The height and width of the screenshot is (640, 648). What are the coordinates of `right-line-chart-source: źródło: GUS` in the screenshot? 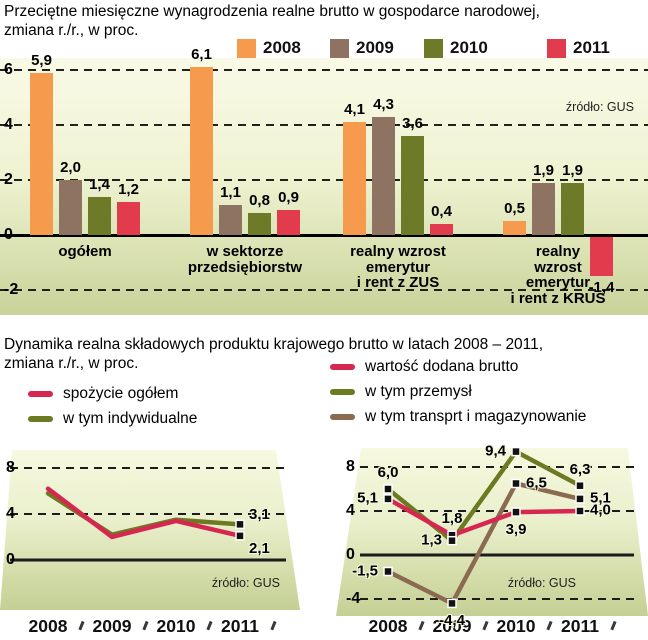 It's located at (541, 583).